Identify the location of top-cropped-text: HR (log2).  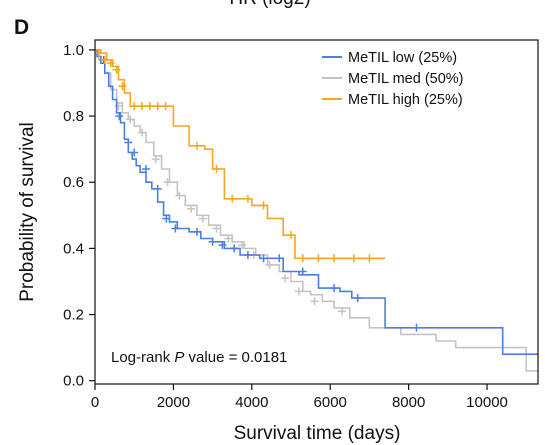
(269, 4).